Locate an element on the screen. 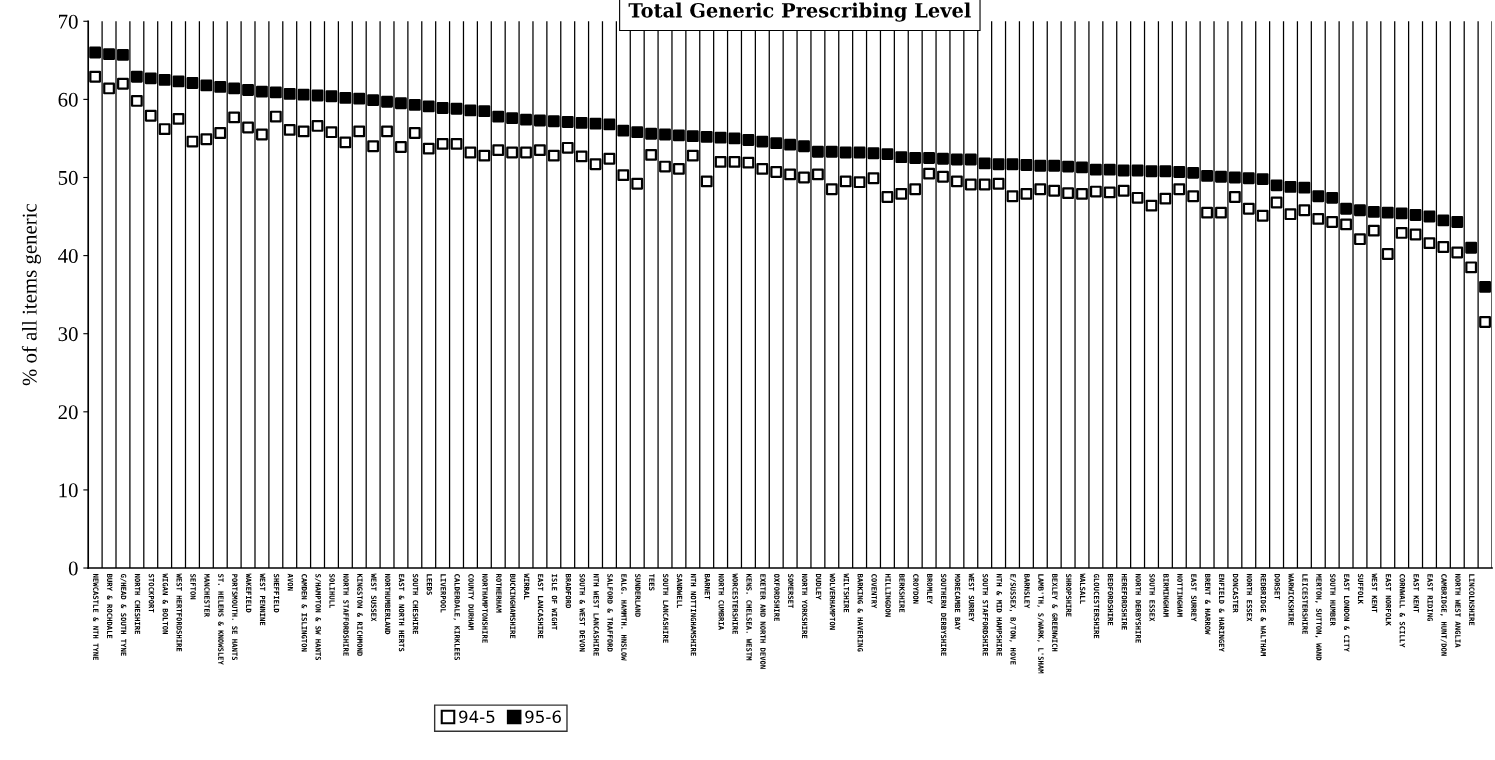 This screenshot has width=1495, height=760. y-tick-label: 0 is located at coordinates (73, 568).